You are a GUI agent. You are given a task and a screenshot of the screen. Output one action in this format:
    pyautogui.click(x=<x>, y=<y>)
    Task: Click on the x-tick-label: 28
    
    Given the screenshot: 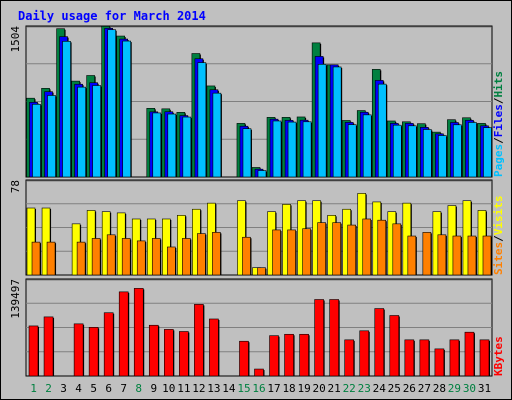 What is the action you would take?
    pyautogui.click(x=439, y=388)
    